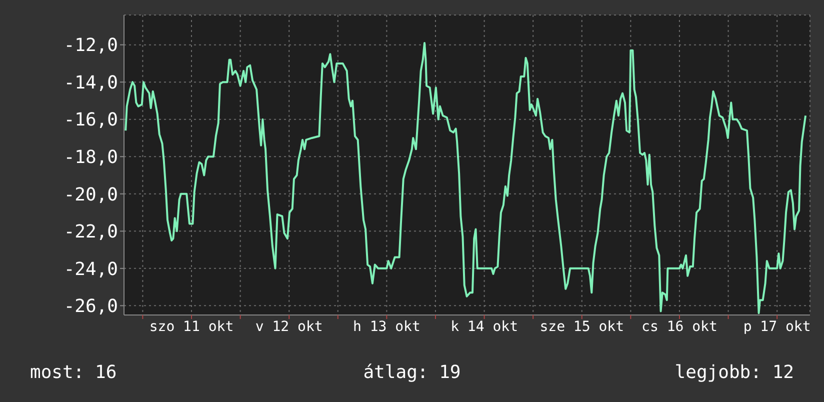 This screenshot has width=824, height=402. I want to click on y-tick-label: -12,0, so click(91, 45).